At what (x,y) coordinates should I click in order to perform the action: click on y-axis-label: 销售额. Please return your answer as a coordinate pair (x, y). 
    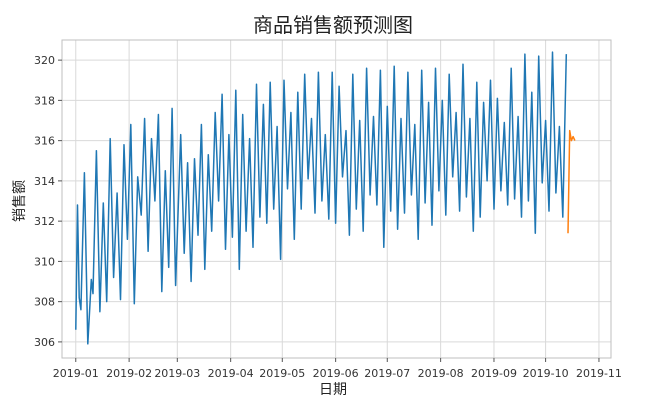
    Looking at the image, I should click on (20, 201).